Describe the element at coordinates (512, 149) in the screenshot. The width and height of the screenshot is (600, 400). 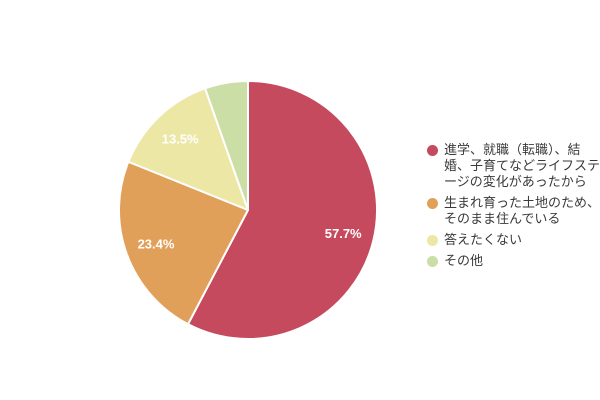
I see `legend-label-line: 進学、就職（転職）、結` at that location.